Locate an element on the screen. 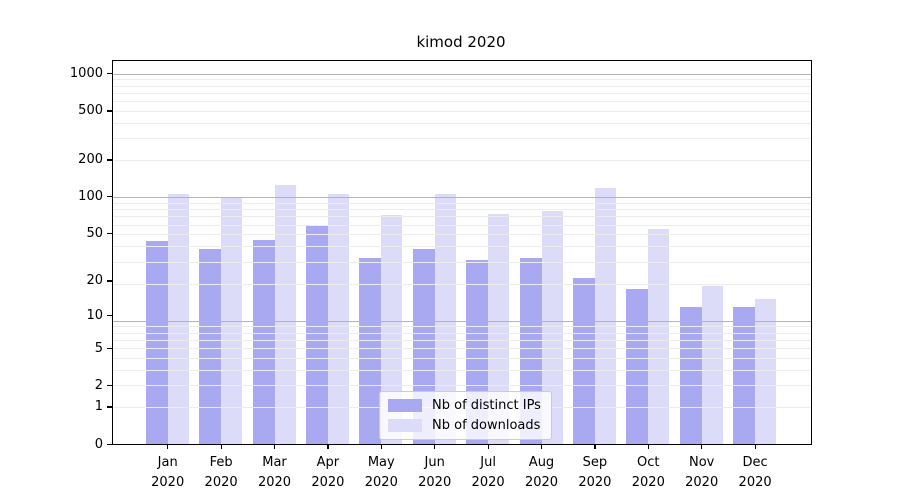 This screenshot has height=500, width=900. y-tick-label: 0 is located at coordinates (98, 444).